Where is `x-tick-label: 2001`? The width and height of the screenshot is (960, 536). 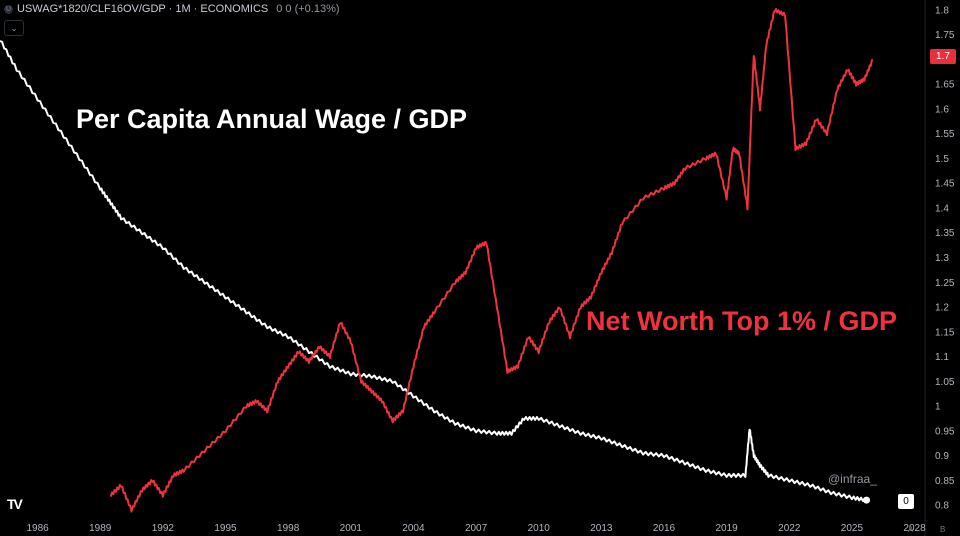
x-tick-label: 2001 is located at coordinates (351, 528).